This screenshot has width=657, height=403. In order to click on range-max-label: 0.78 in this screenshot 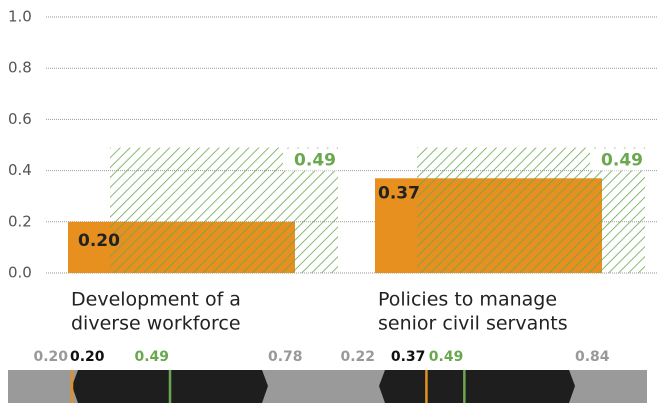, I will do `click(285, 357)`.